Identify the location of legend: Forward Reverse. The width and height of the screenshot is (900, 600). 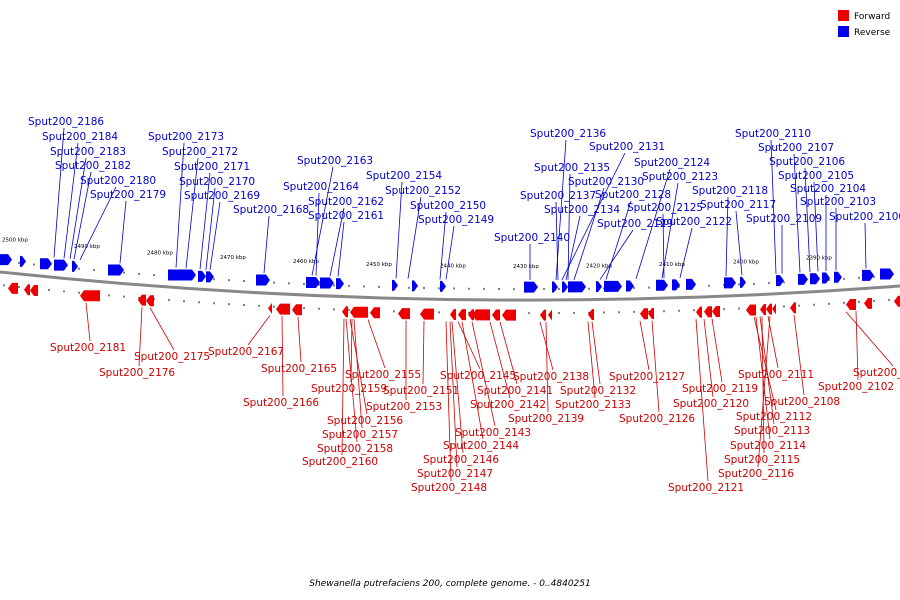
(864, 24).